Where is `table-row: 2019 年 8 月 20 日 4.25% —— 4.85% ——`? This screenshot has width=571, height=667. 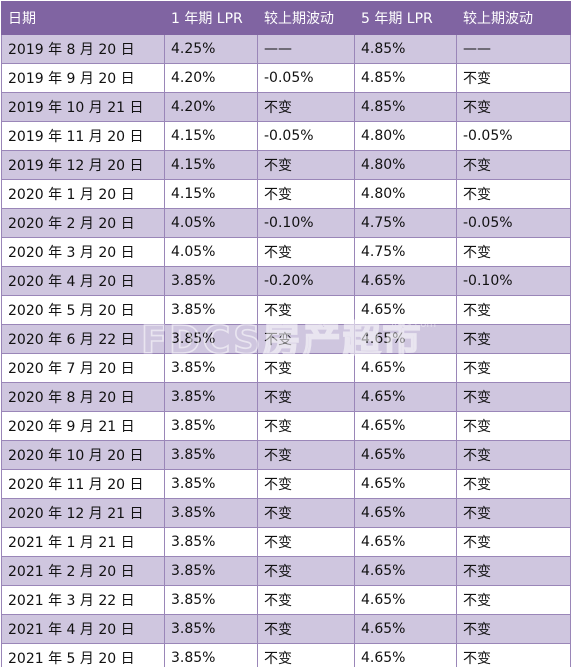
table-row: 2019 年 8 月 20 日 4.25% —— 4.85% —— is located at coordinates (286, 49).